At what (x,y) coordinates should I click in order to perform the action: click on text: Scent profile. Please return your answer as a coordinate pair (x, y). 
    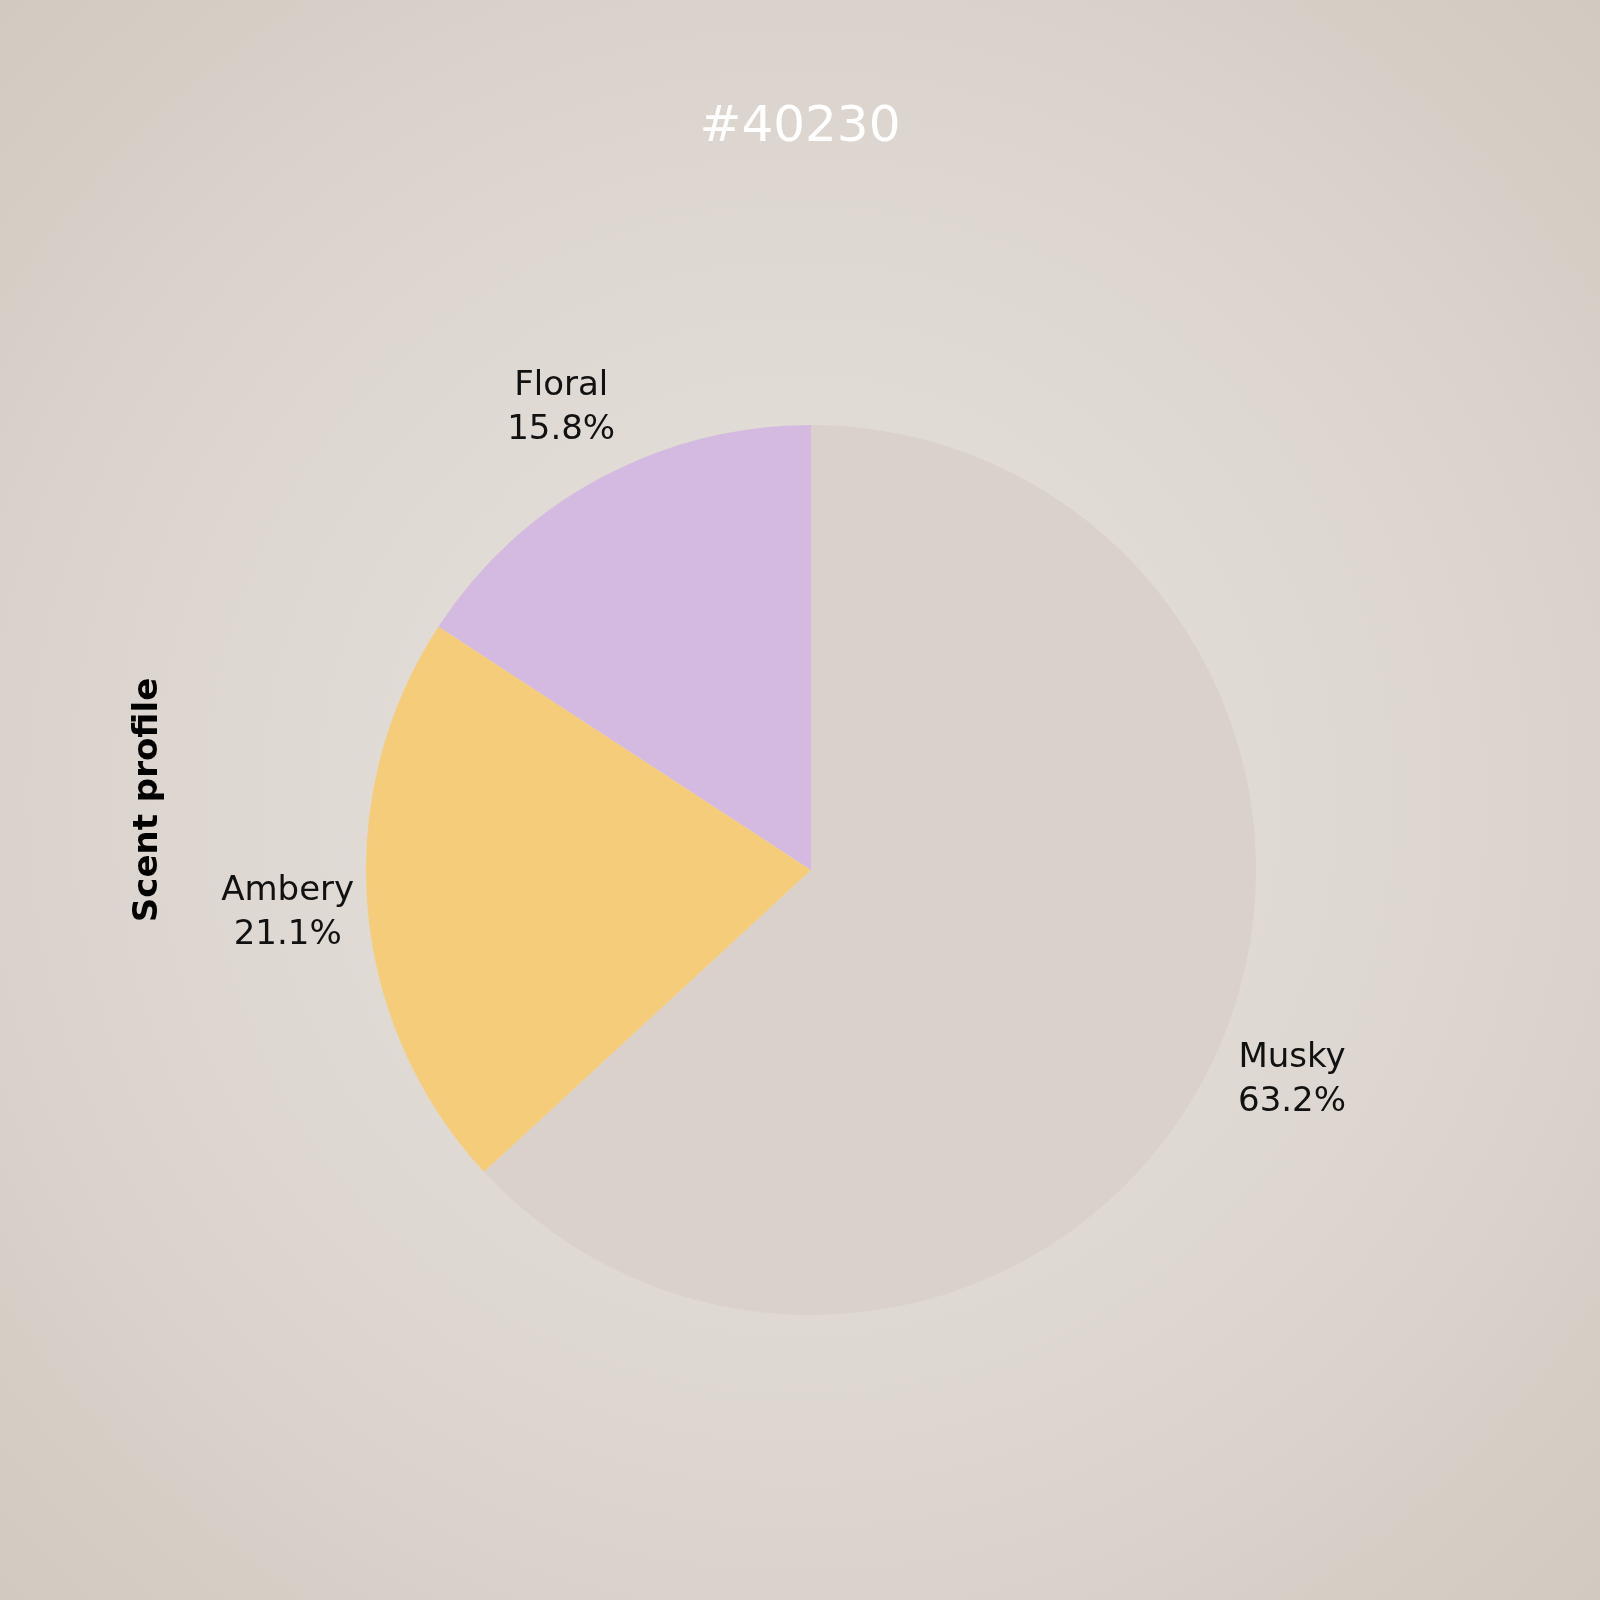
    Looking at the image, I should click on (145, 800).